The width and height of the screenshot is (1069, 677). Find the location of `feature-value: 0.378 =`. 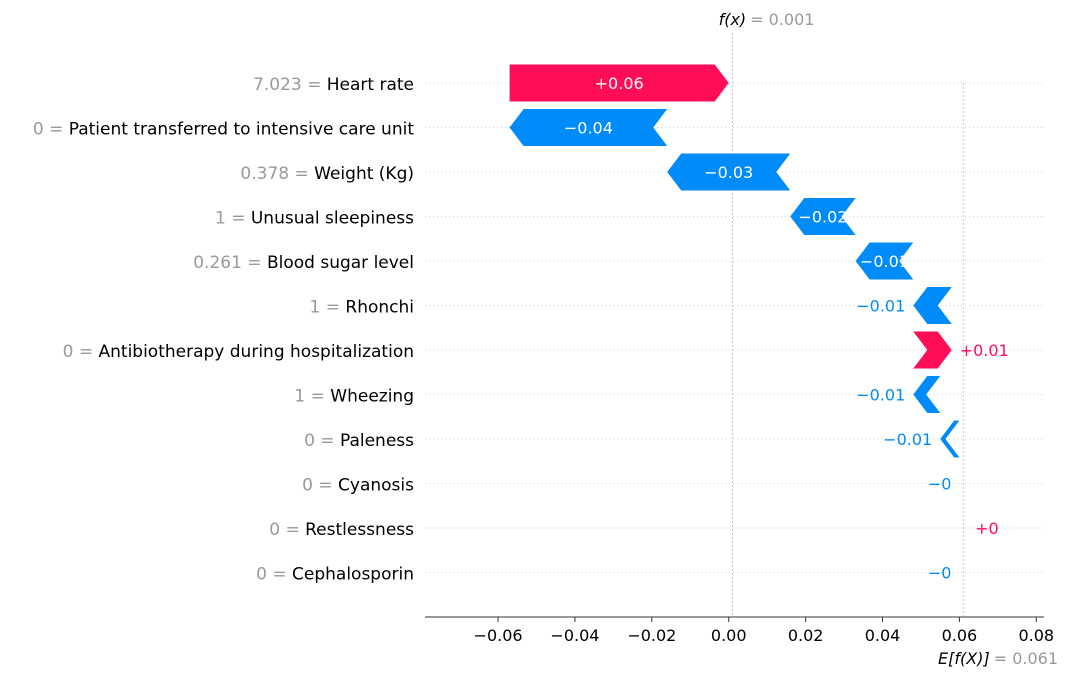

feature-value: 0.378 = is located at coordinates (277, 174).